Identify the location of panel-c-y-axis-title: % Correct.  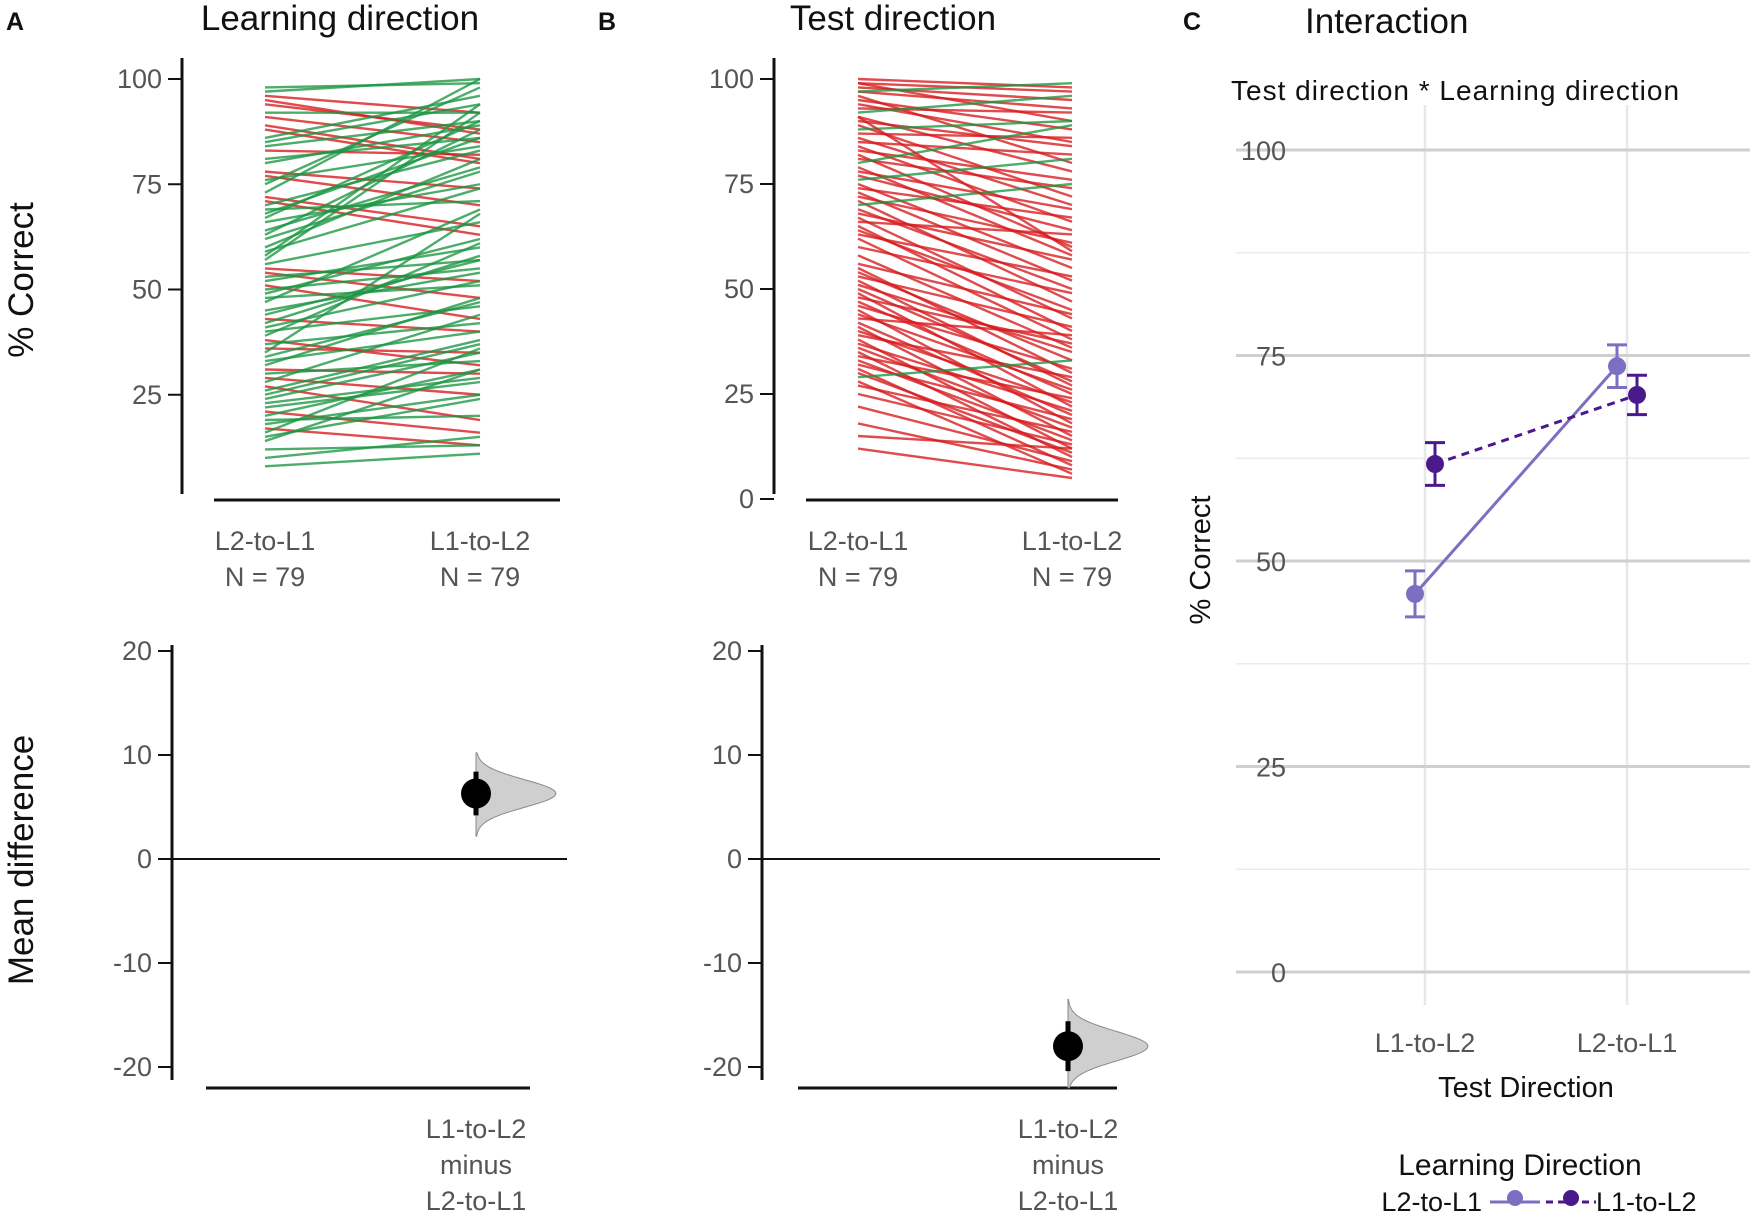
(1201, 560).